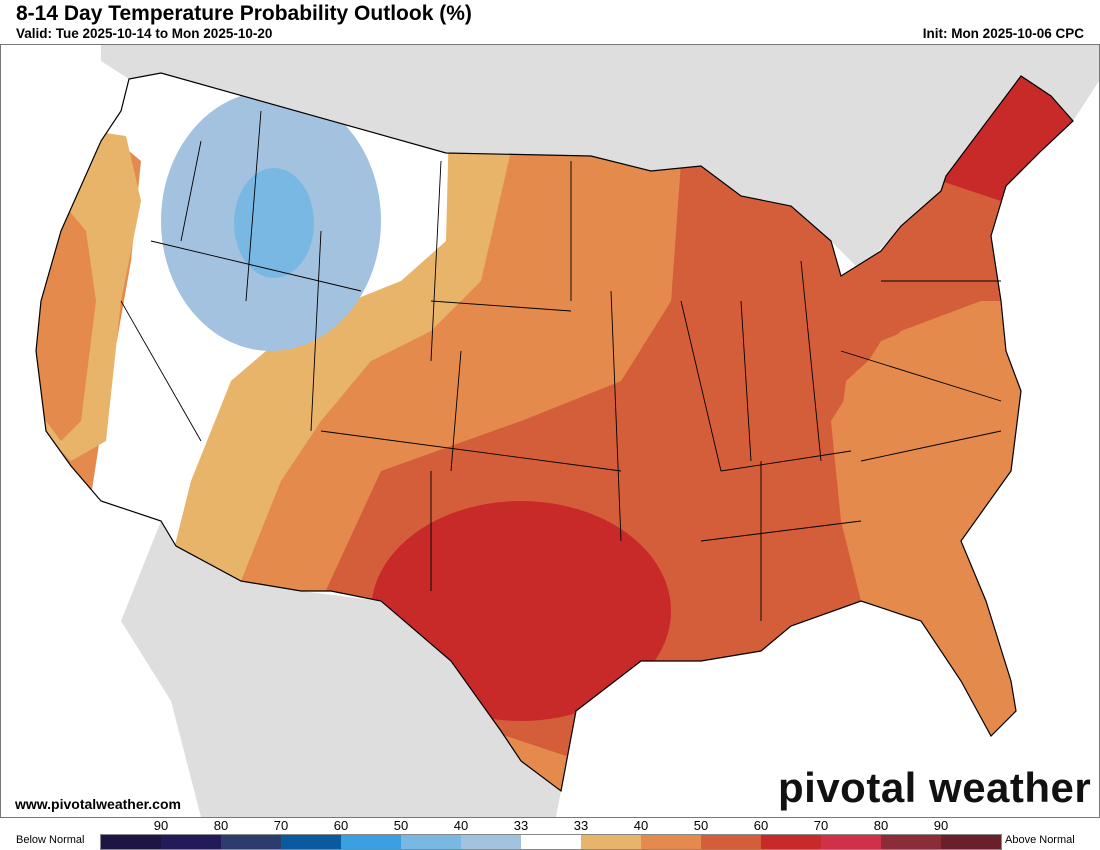 This screenshot has width=1100, height=850. I want to click on contour-above-40-upper-midwest, so click(556, 296).